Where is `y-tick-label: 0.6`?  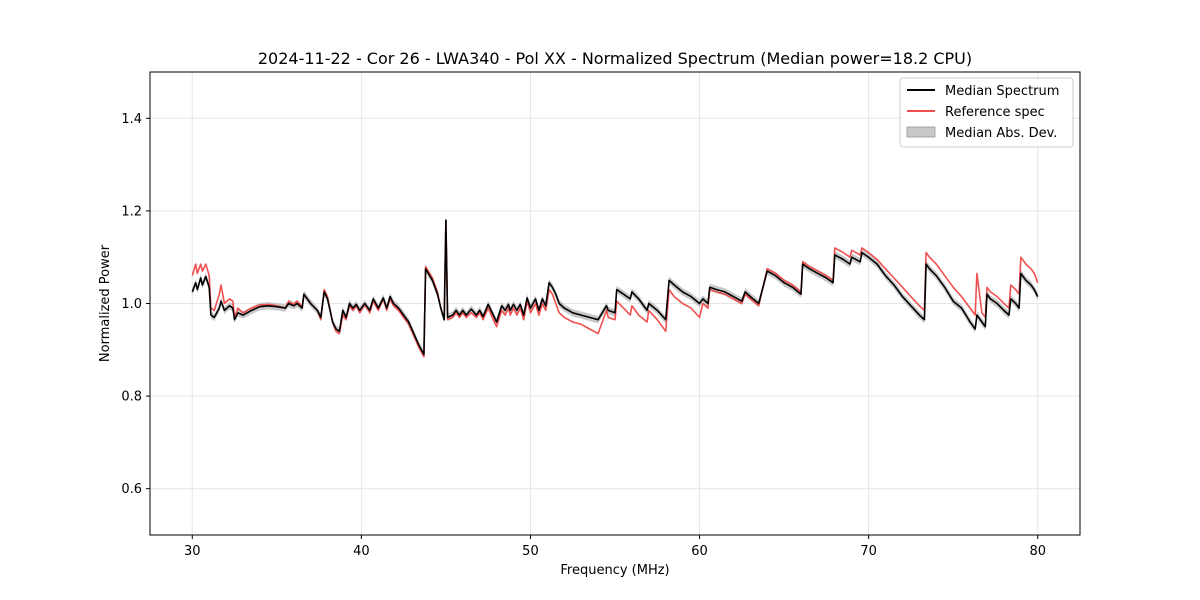 y-tick-label: 0.6 is located at coordinates (131, 489).